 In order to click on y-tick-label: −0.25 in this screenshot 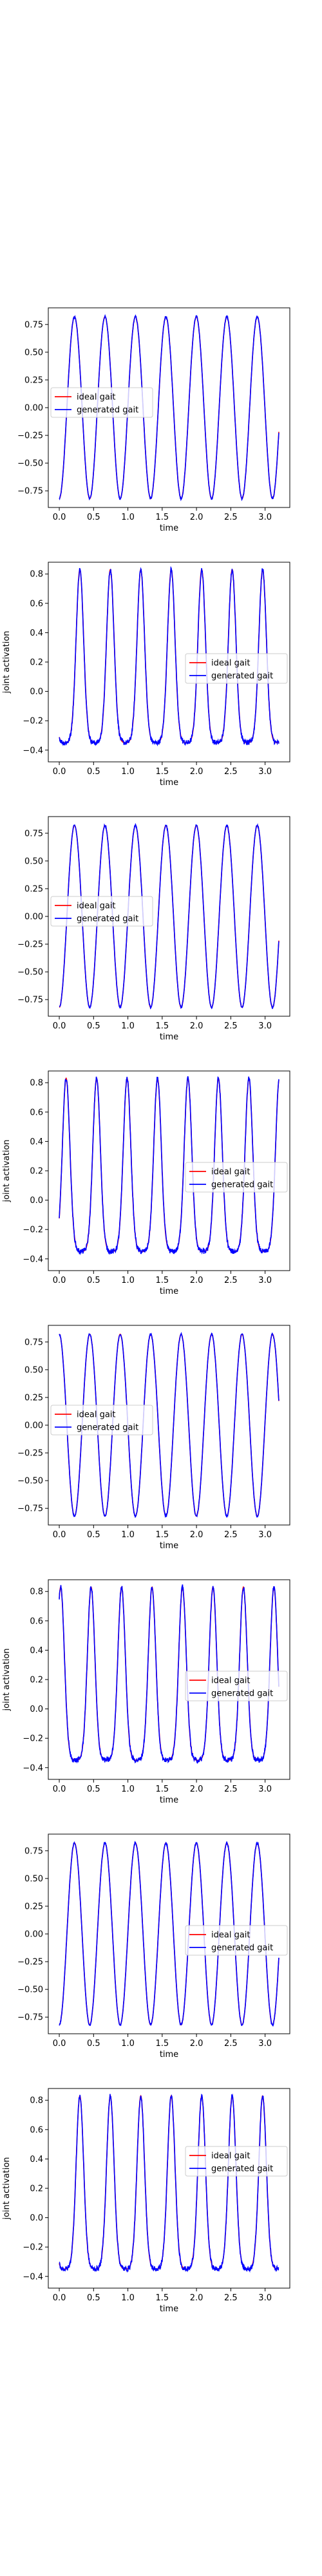, I will do `click(30, 1962)`.